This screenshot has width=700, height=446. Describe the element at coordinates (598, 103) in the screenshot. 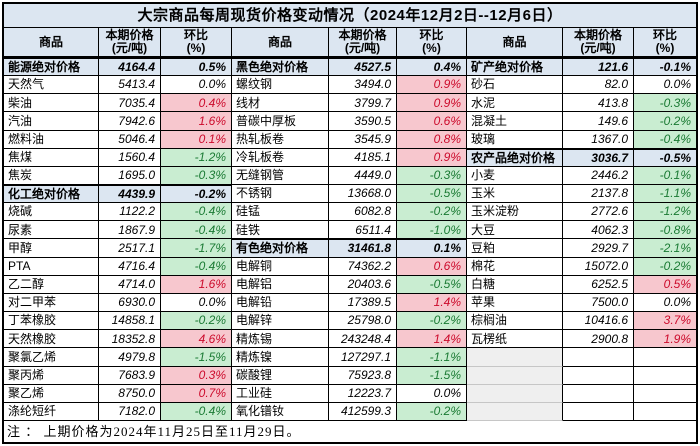

I see `price-cell: 413.8` at that location.